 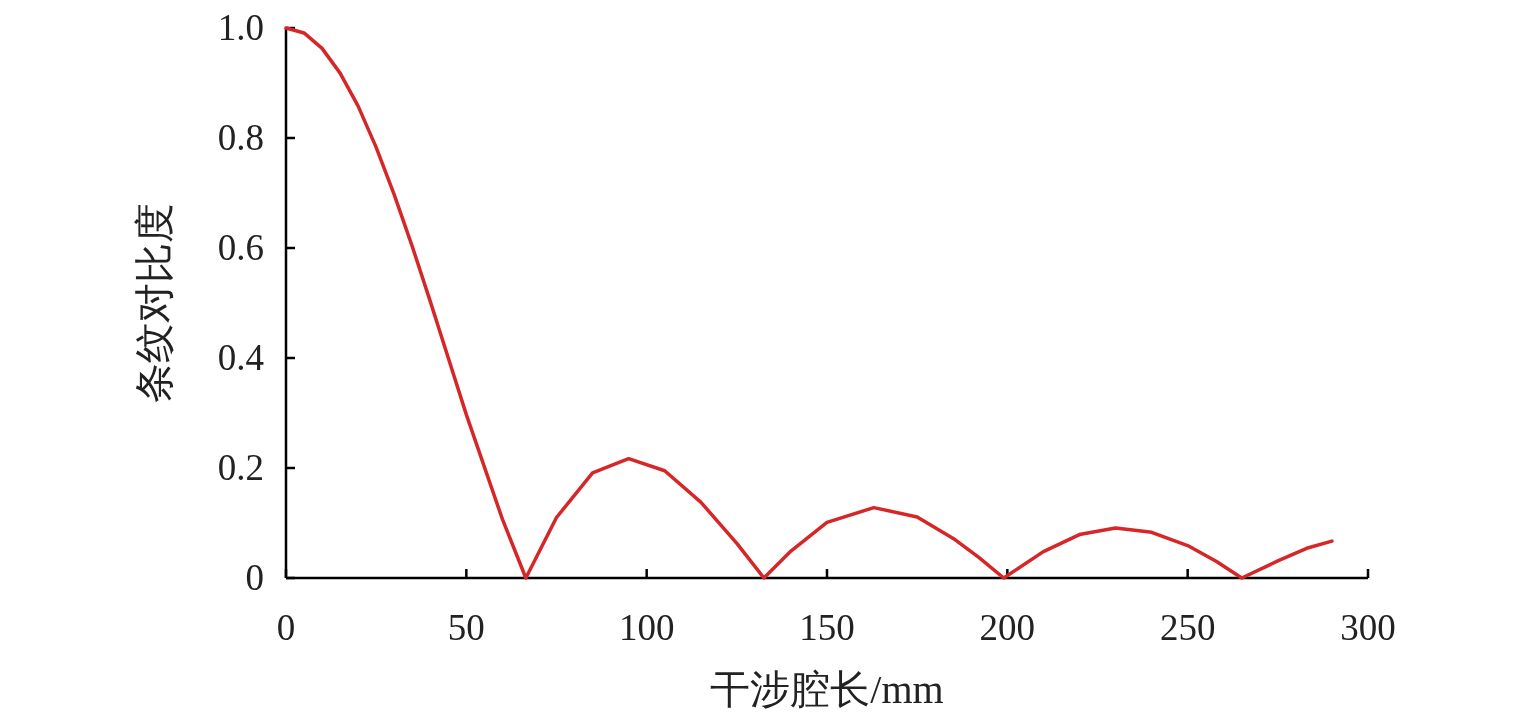 What do you see at coordinates (1007, 627) in the screenshot?
I see `x-tick-label: 200` at bounding box center [1007, 627].